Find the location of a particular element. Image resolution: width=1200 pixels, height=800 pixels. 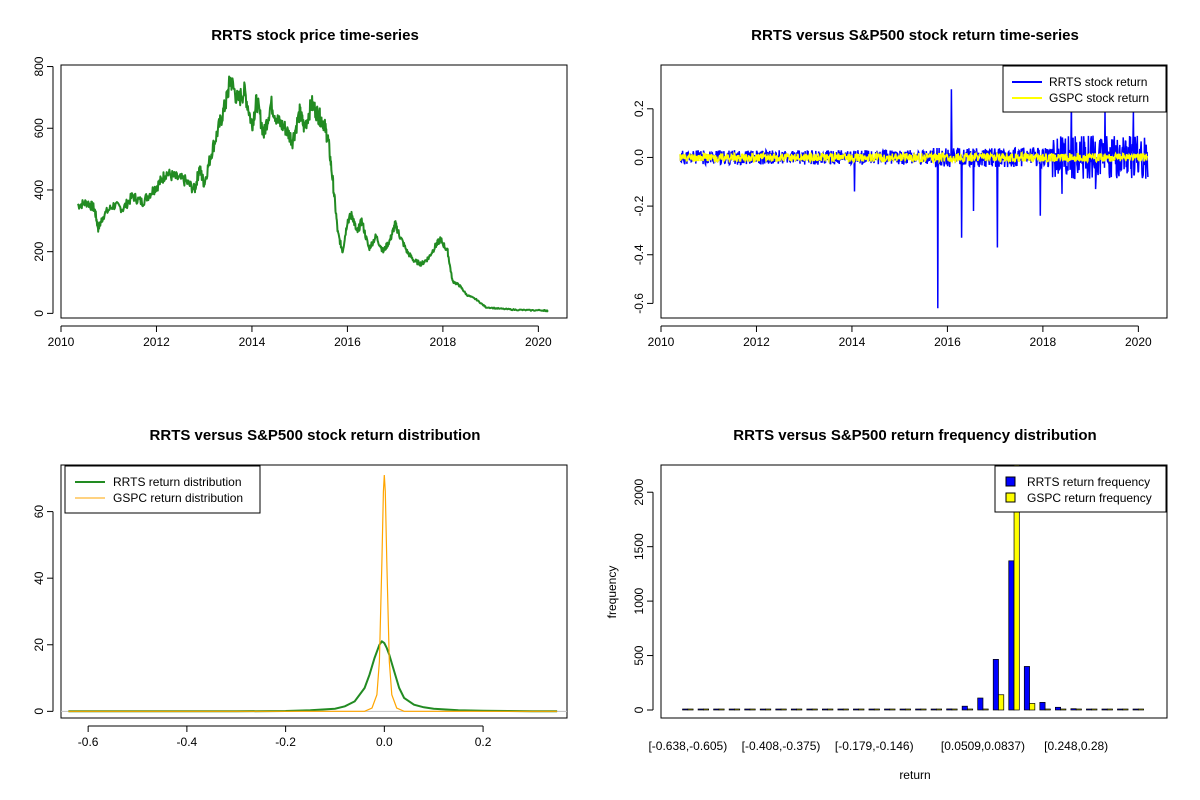

histogram-x-tick-label: [0.0509,0.0837) is located at coordinates (983, 746).